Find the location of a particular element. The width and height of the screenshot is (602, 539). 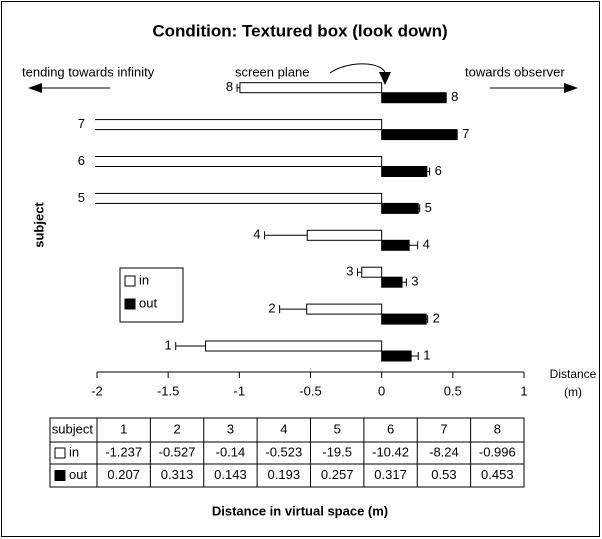

table-border is located at coordinates (287, 452).